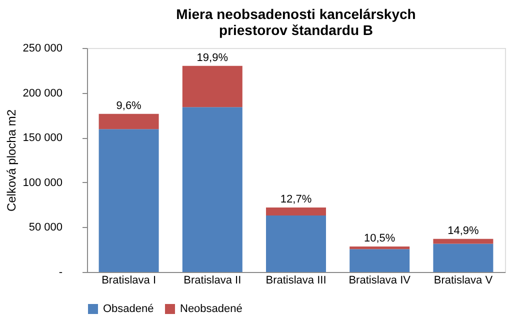 The height and width of the screenshot is (330, 523). I want to click on annotation: 14,9%, so click(464, 230).